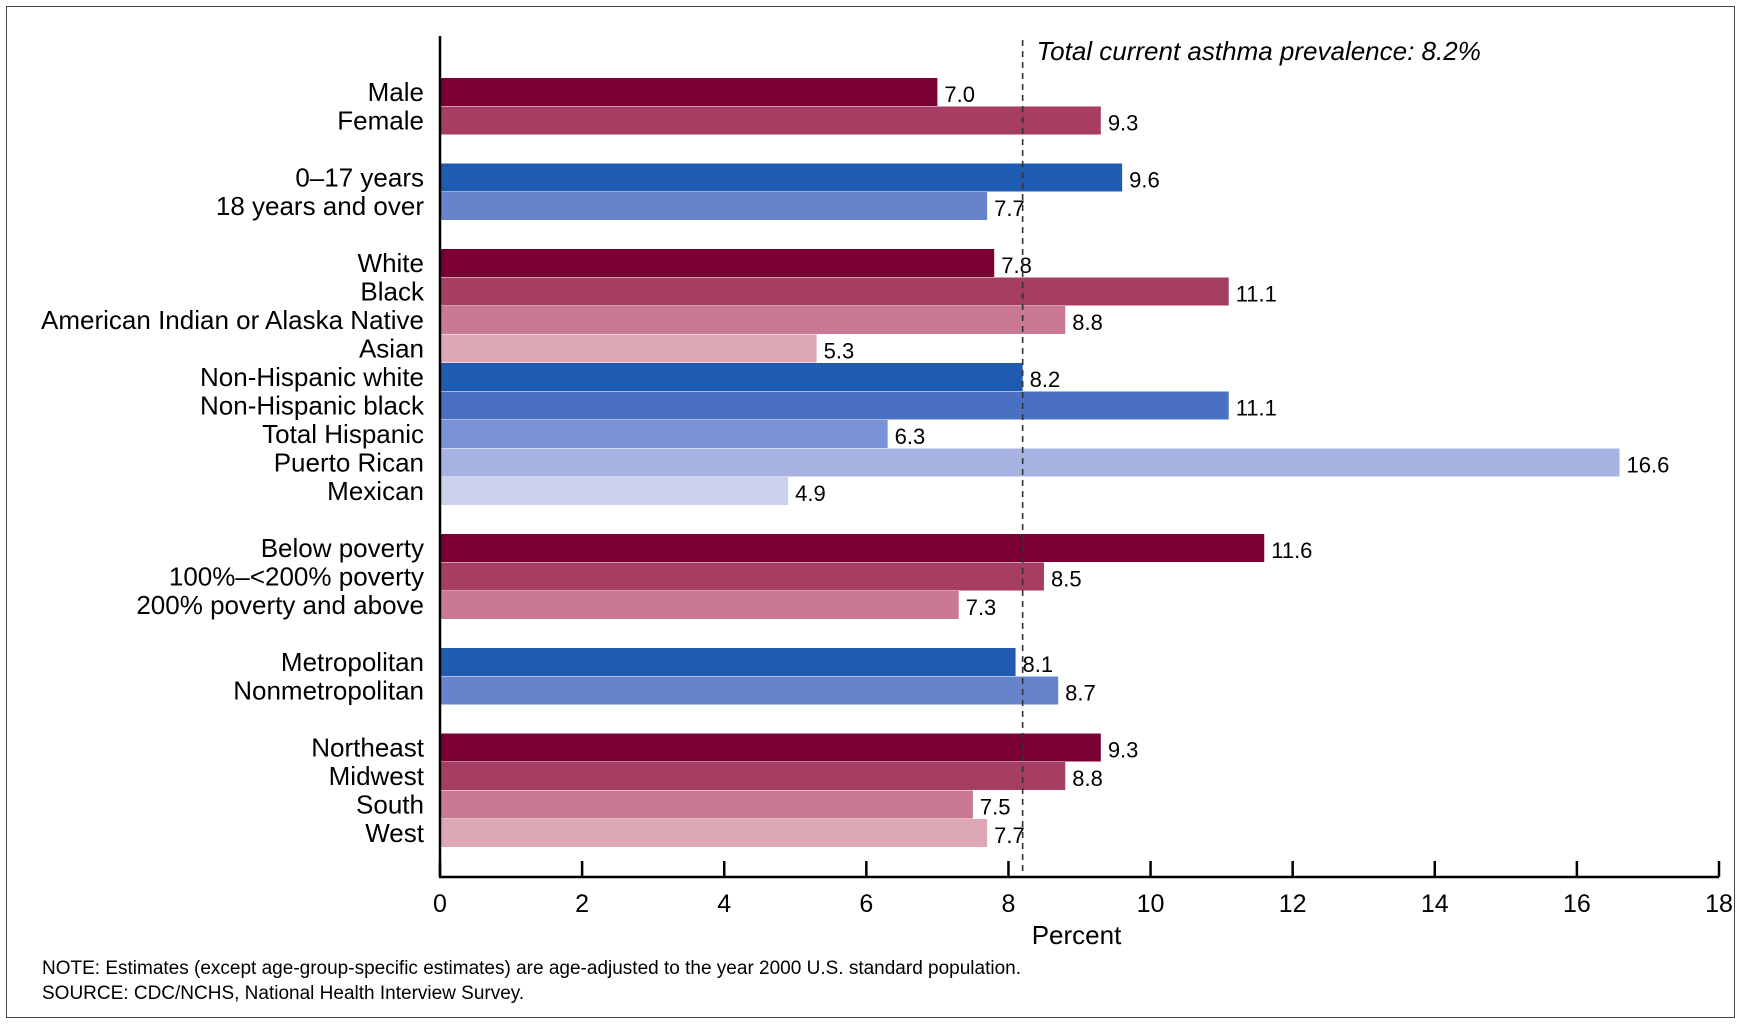  What do you see at coordinates (1045, 379) in the screenshot?
I see `data-label: 8.2` at bounding box center [1045, 379].